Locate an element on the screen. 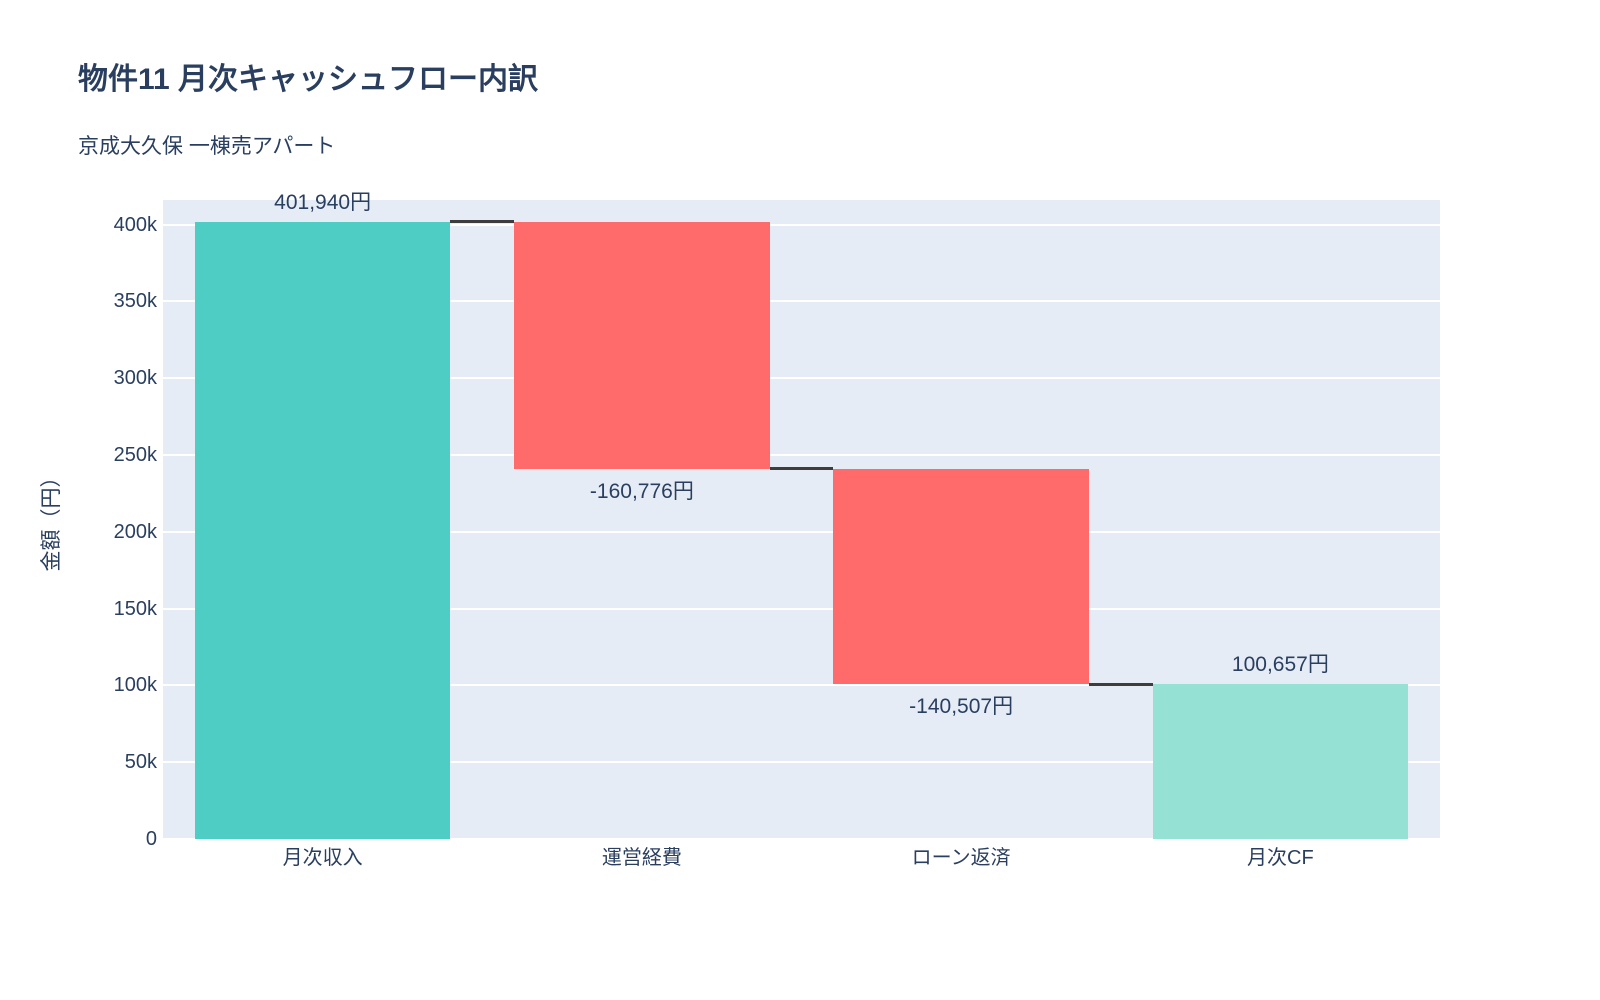  chart-title: 物件11 月次キャッシュフロー内訳 is located at coordinates (308, 79).